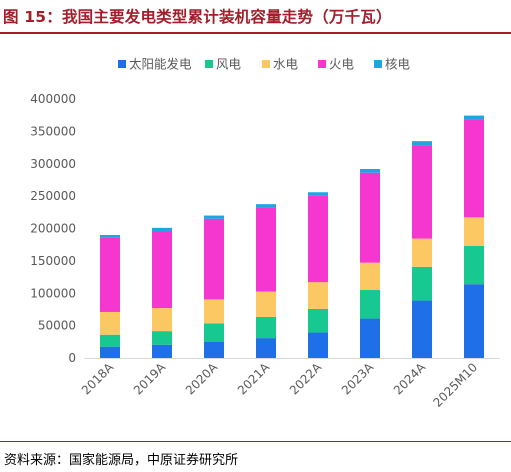 The height and width of the screenshot is (472, 511). I want to click on legend-swatch-thermal, so click(322, 64).